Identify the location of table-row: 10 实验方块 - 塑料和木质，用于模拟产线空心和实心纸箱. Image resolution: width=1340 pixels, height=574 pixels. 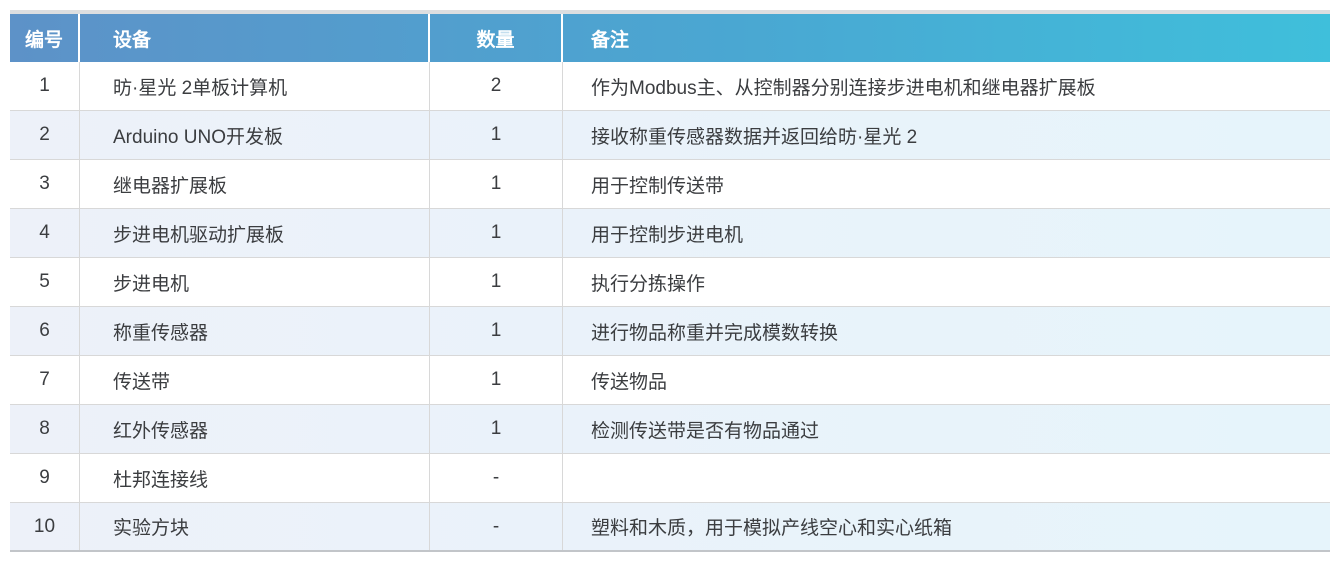
(670, 527).